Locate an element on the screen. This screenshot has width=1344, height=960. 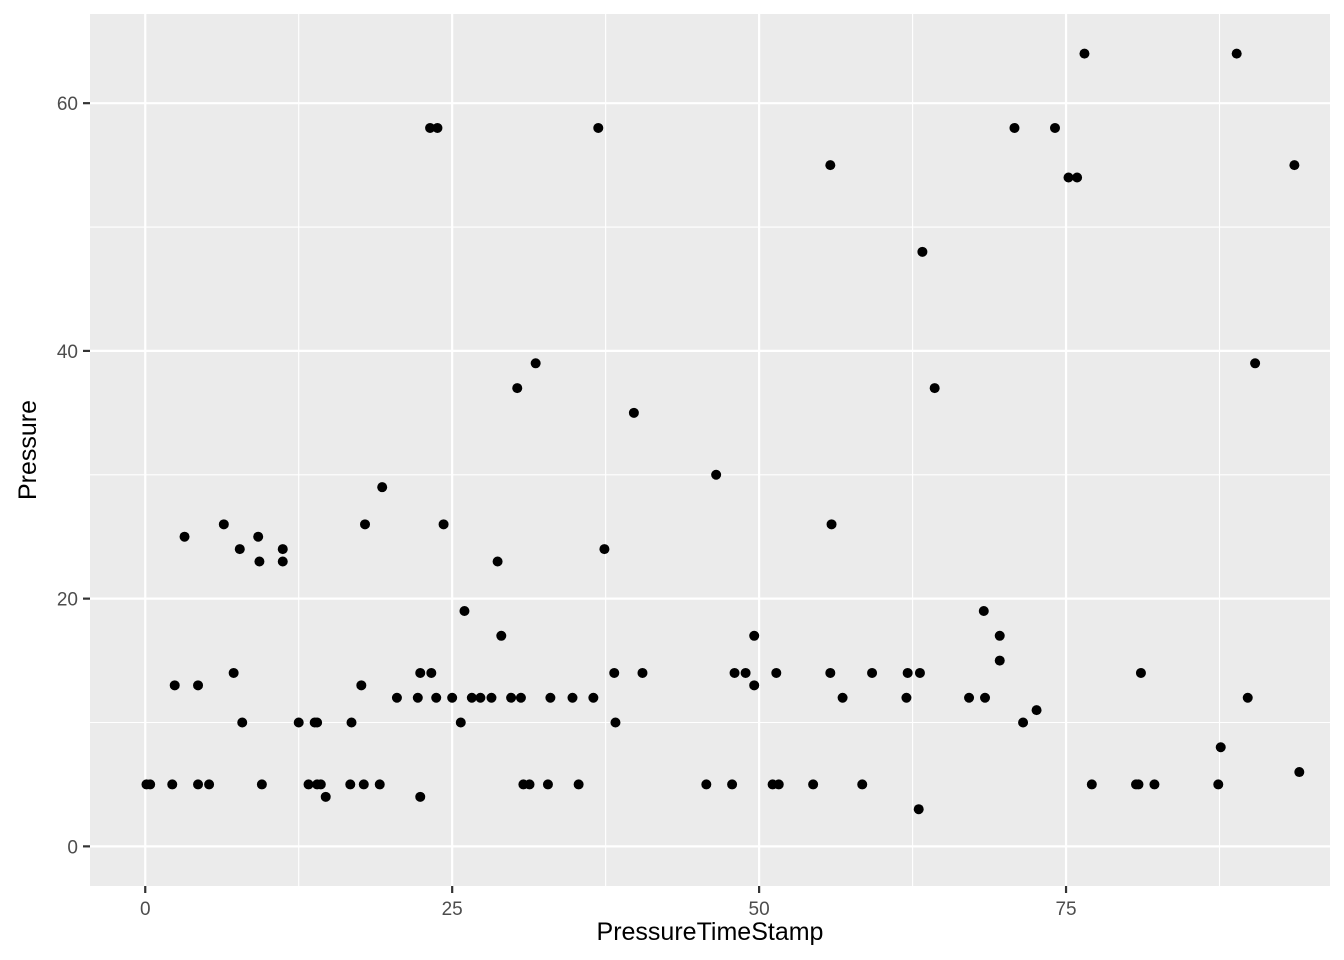
y-tick-label: 20 is located at coordinates (67, 600).